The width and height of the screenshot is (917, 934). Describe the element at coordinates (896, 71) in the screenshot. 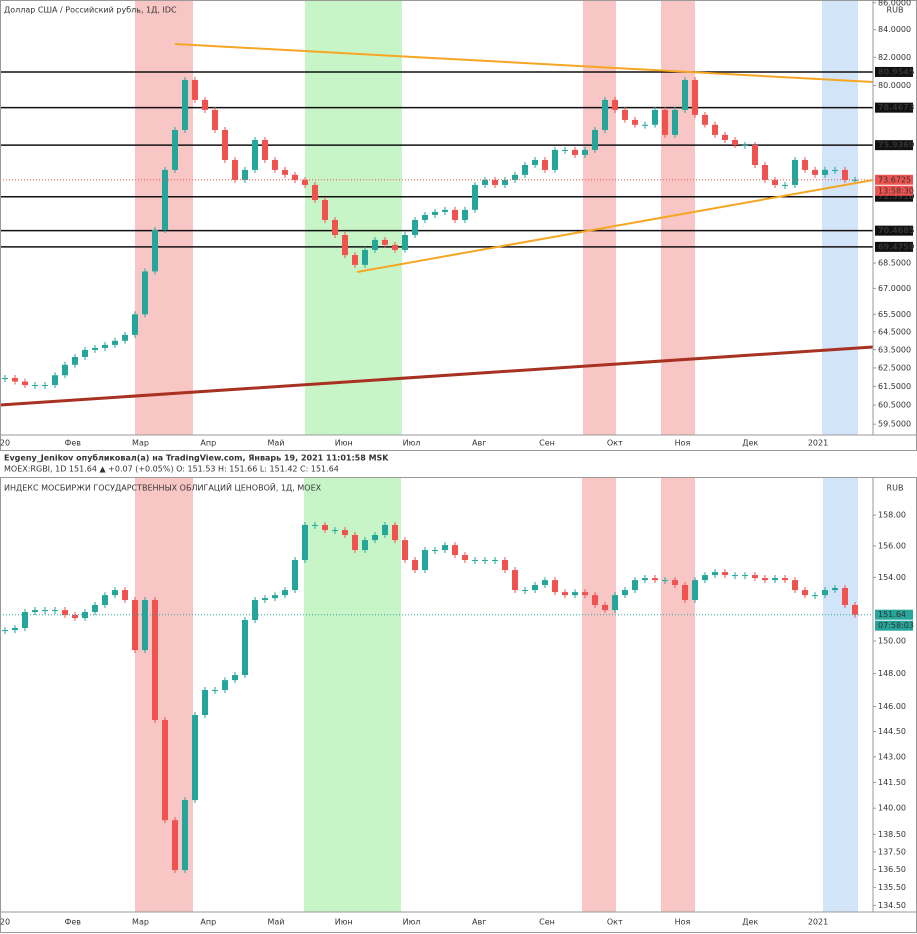

I see `level-label: 80.9545` at that location.